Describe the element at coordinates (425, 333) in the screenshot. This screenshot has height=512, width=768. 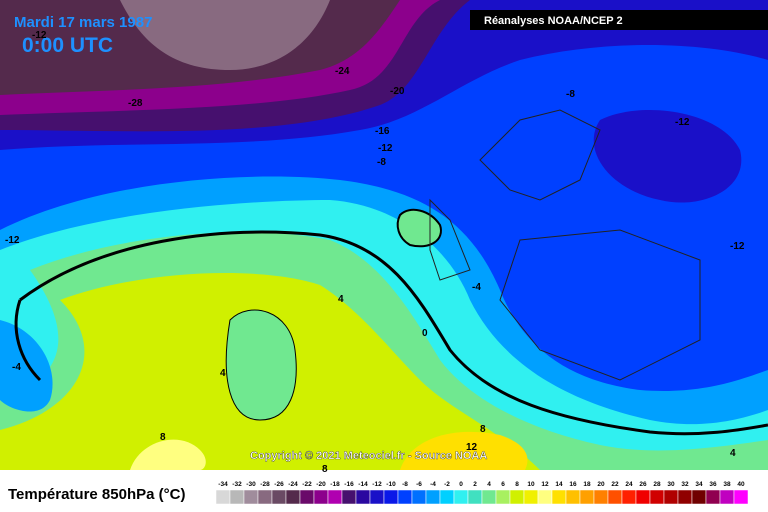
I see `contour-label: 0` at that location.